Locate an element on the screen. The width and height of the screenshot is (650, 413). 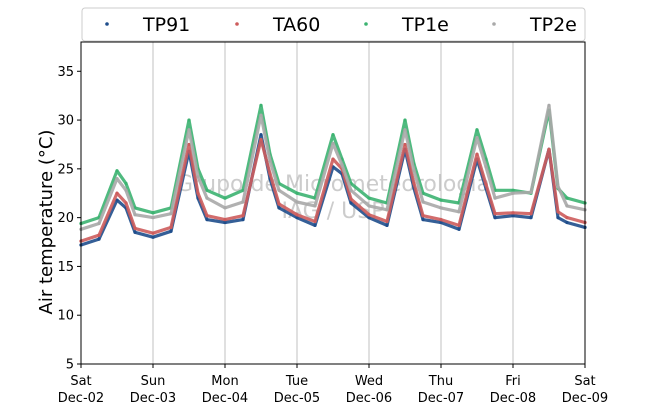
y-tick-label: 25 is located at coordinates (65, 169).